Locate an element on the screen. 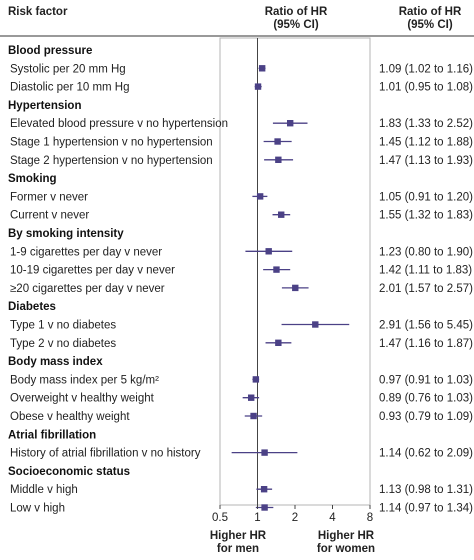 This screenshot has height=560, width=474. row-label: Systolic per 20 mm Hg is located at coordinates (68, 69).